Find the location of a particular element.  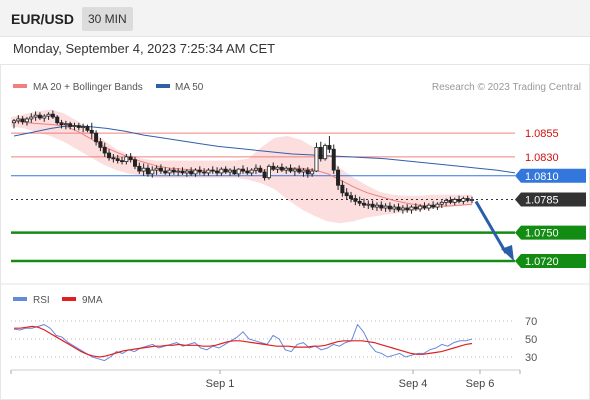

ma50-legend-swatch is located at coordinates (163, 86).